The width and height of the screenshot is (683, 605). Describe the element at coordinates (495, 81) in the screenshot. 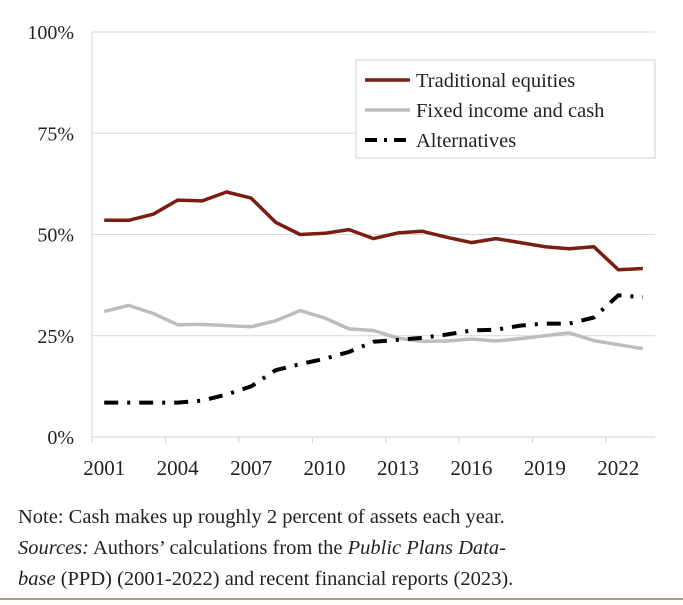

I see `legend-label: Traditional equities` at that location.